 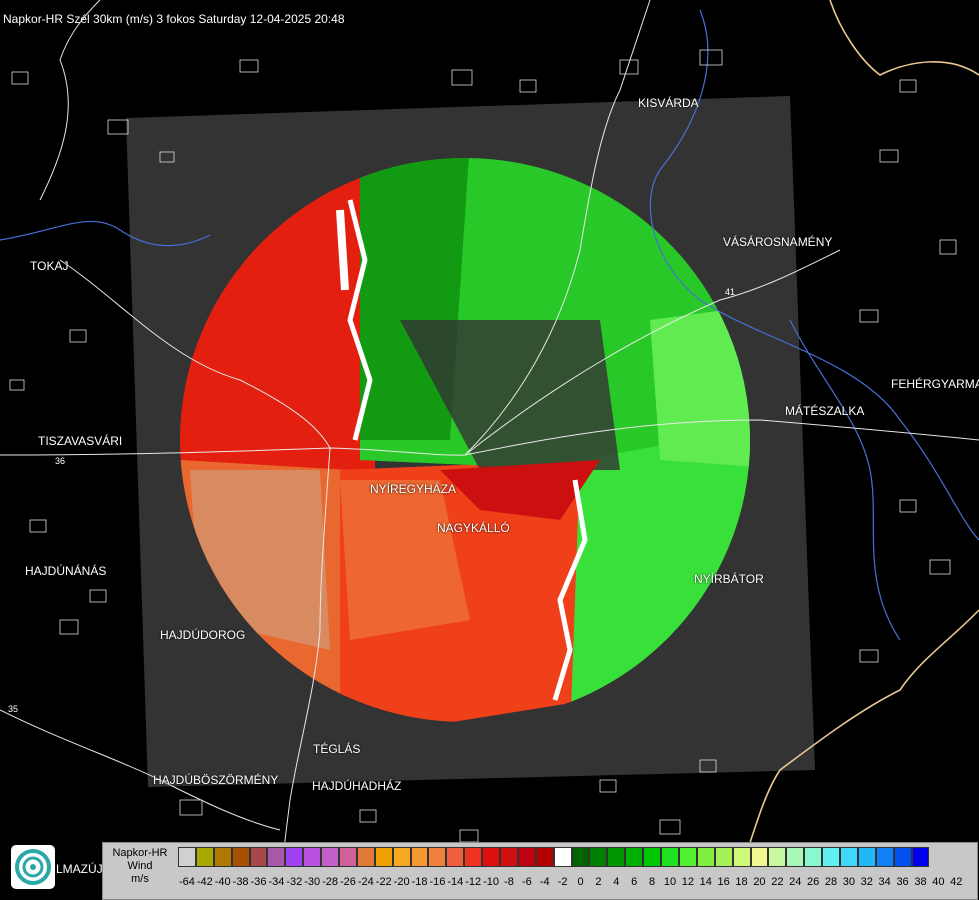 What do you see at coordinates (668, 103) in the screenshot?
I see `city-kisvarda: KISVÁRDA` at bounding box center [668, 103].